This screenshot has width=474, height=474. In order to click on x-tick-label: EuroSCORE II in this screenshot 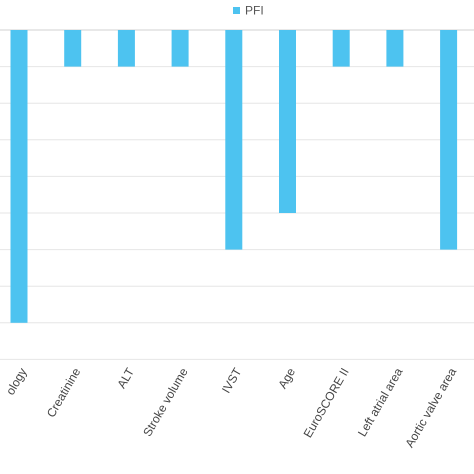, I will do `click(326, 403)`.